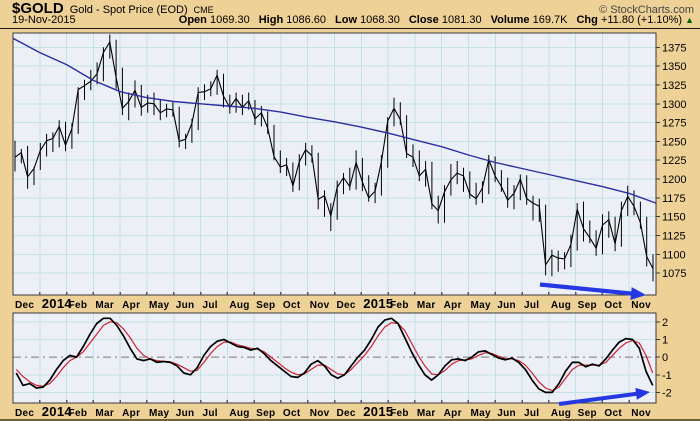  Describe the element at coordinates (674, 161) in the screenshot. I see `y-axis-label: 1225` at that location.